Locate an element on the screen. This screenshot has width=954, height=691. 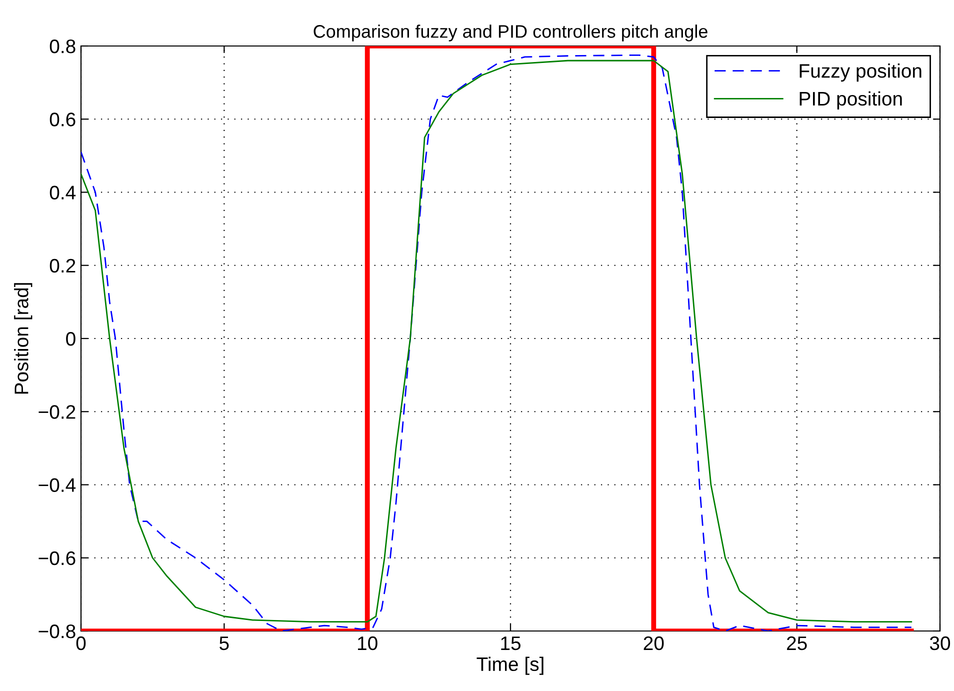
legend-label: PID position is located at coordinates (851, 100).